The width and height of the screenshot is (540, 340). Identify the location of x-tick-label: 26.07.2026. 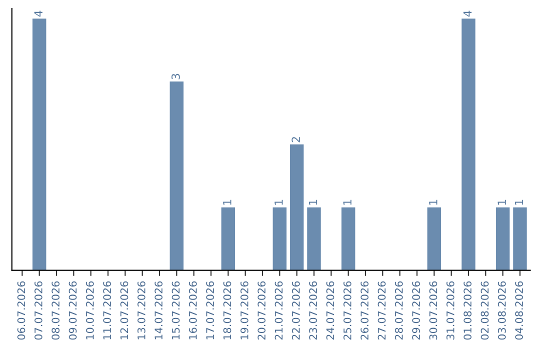
(364, 310).